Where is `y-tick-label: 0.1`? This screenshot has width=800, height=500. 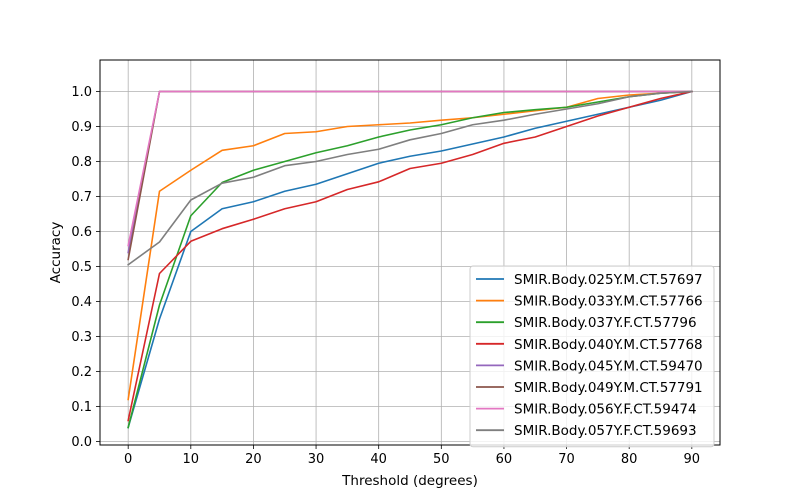
y-tick-label: 0.1 is located at coordinates (81, 407).